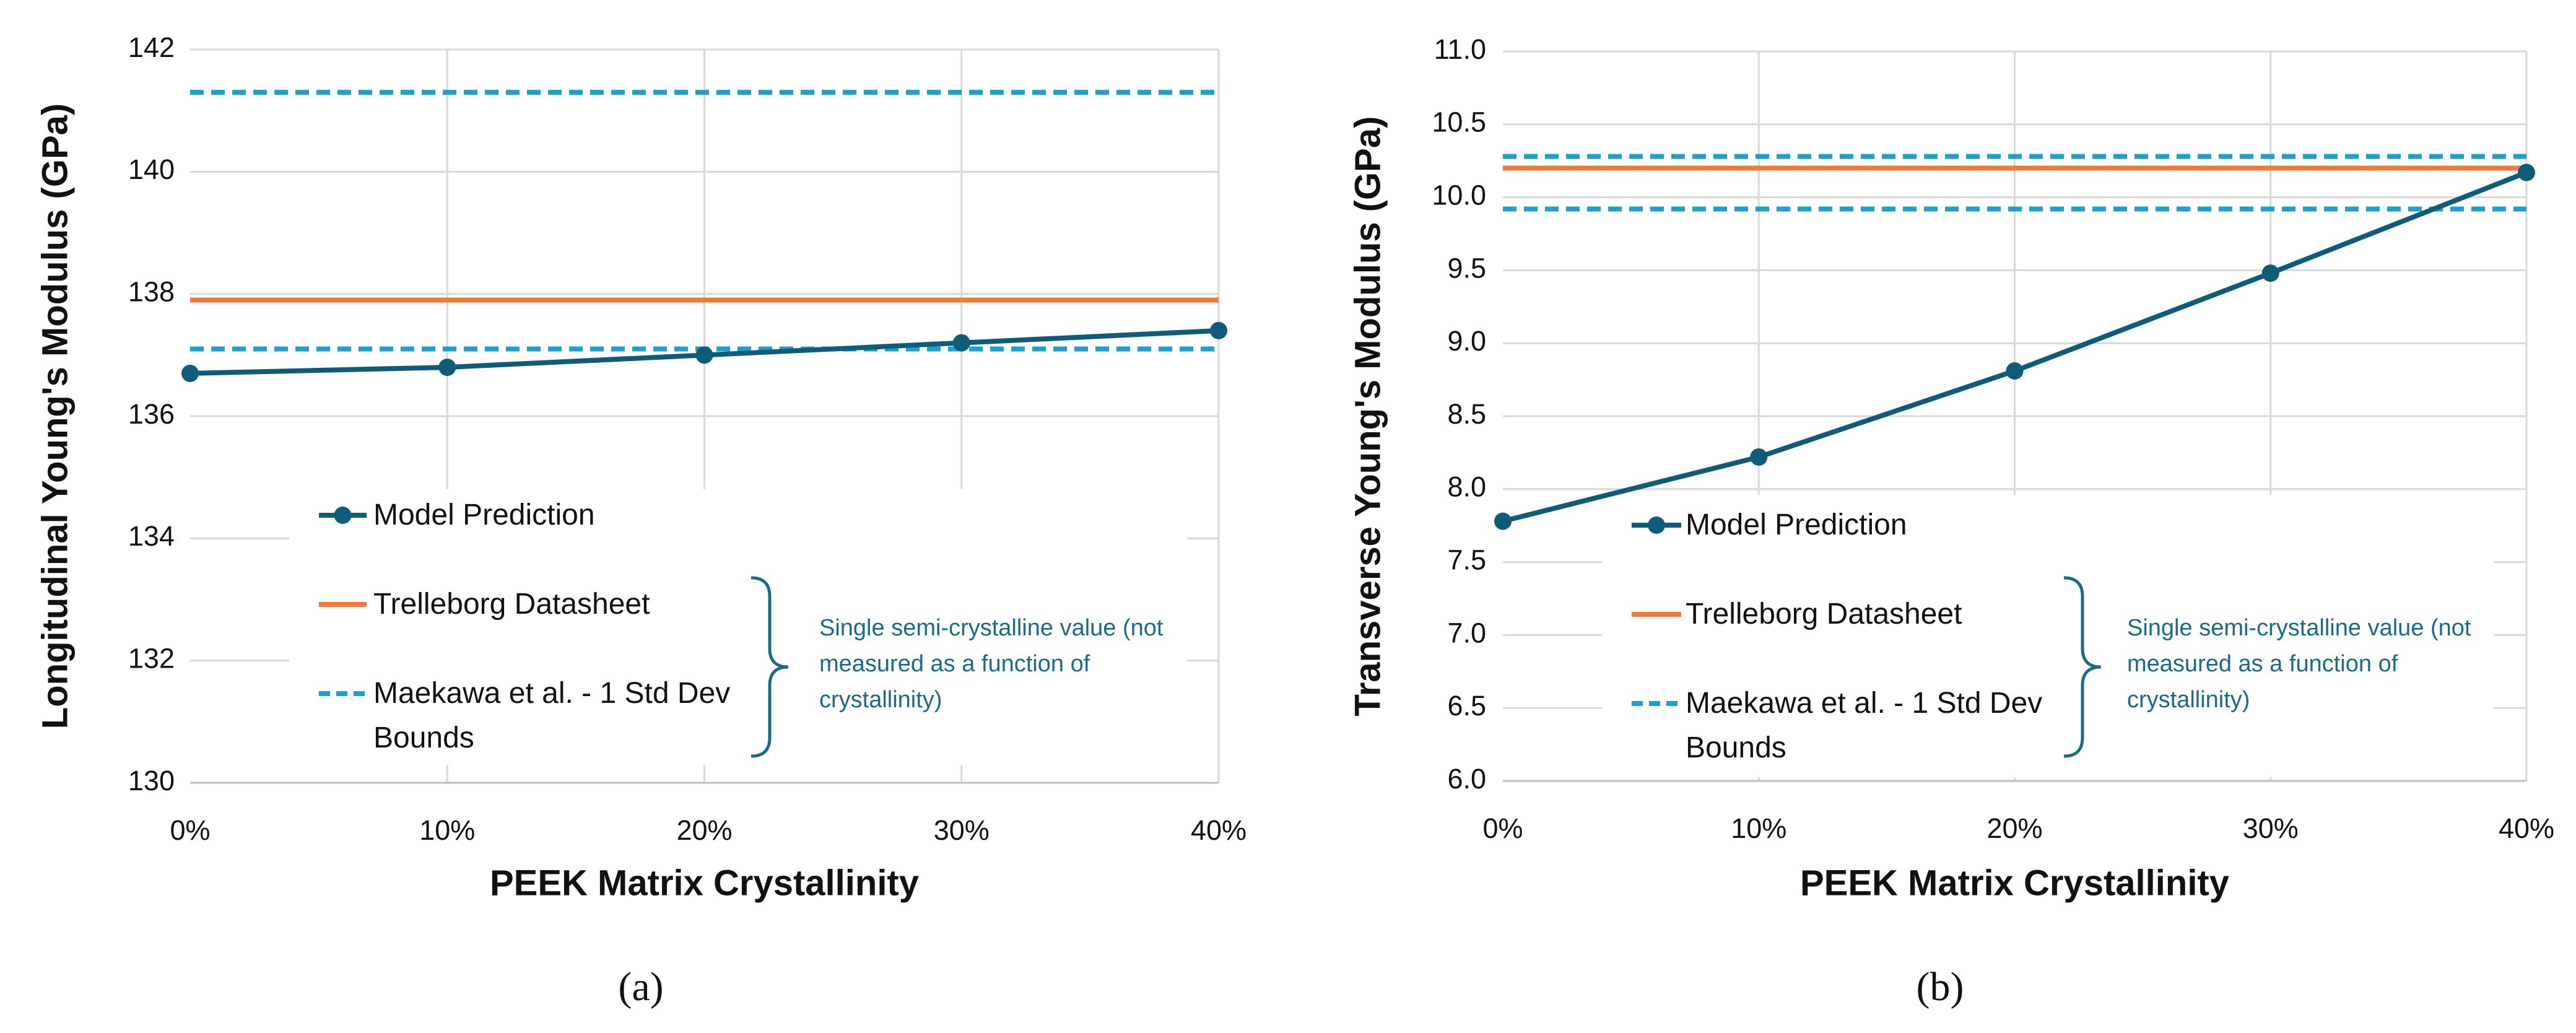 The width and height of the screenshot is (2576, 1033). Describe the element at coordinates (151, 658) in the screenshot. I see `y-tick-label: 132` at that location.